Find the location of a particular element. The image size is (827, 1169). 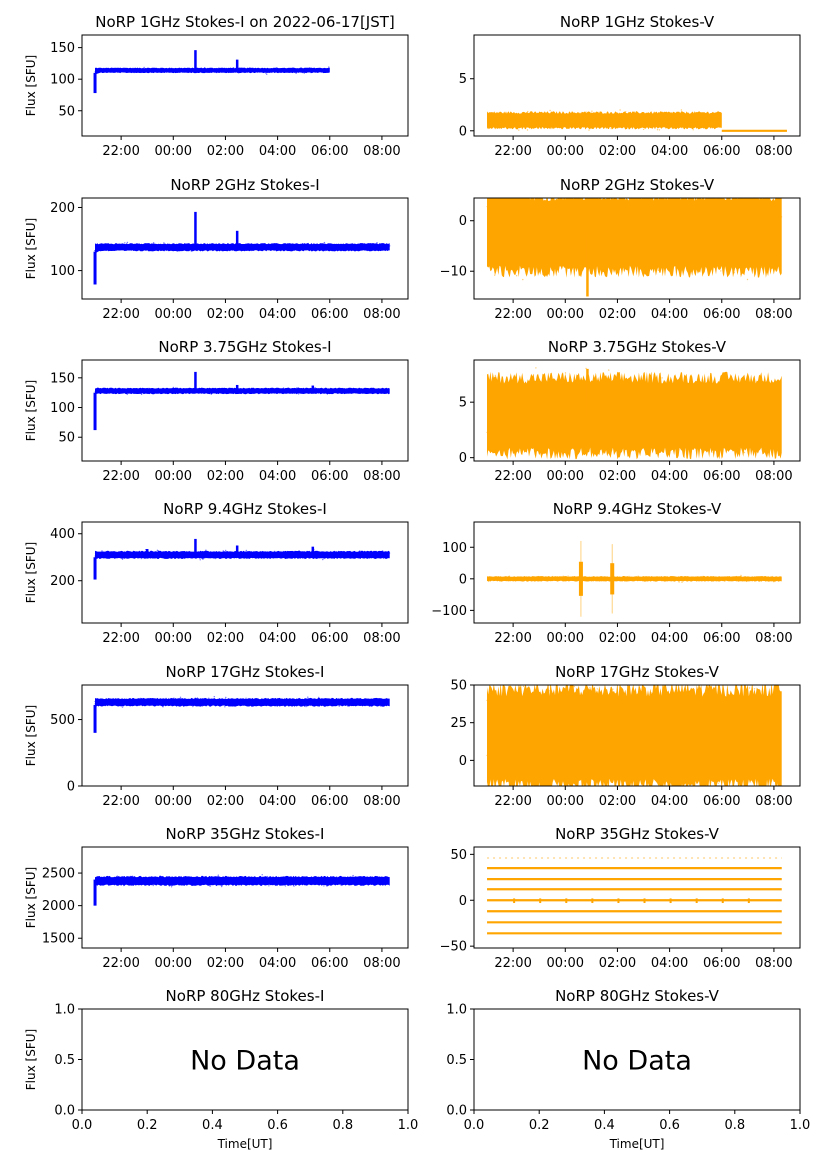

y-tick-label: 5 is located at coordinates (463, 403).